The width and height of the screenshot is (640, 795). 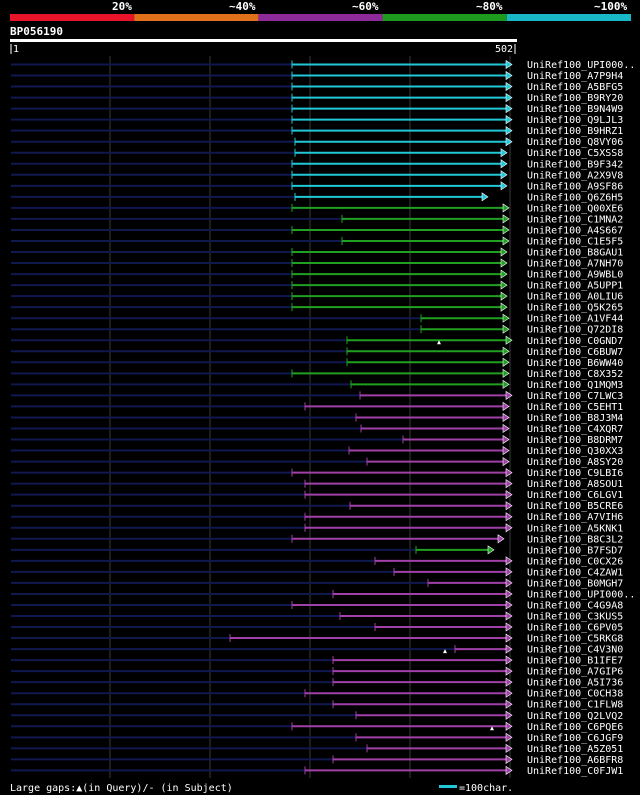 I want to click on hit-row: UniRef100_A2X9V8, so click(x=317, y=175).